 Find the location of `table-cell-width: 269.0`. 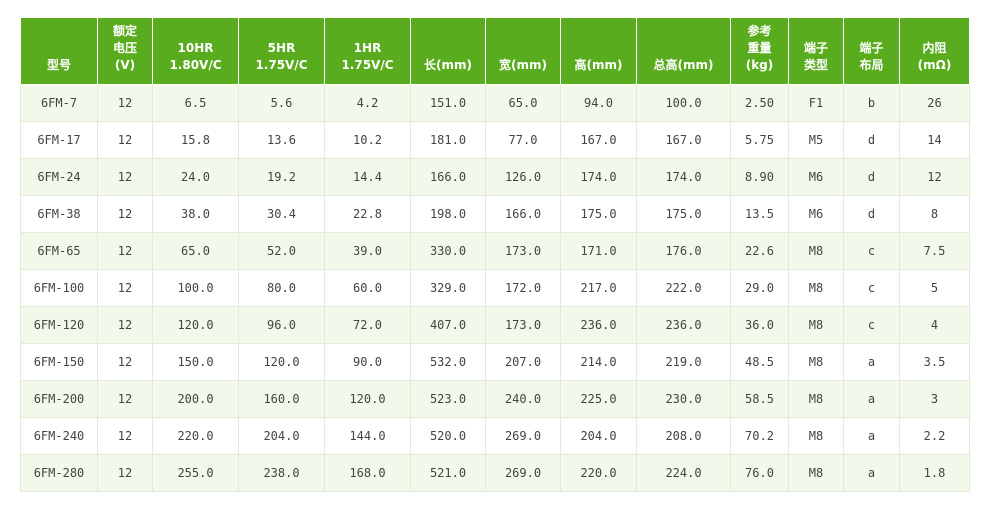

table-cell-width: 269.0 is located at coordinates (523, 473).